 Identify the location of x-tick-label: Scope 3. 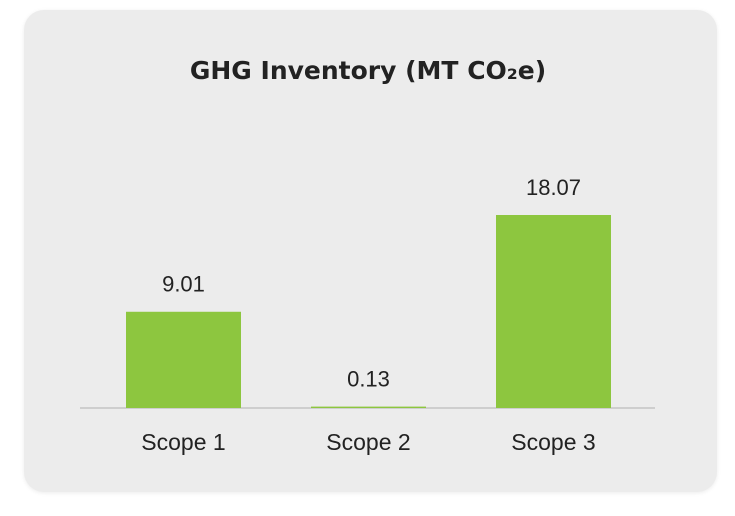
(553, 442).